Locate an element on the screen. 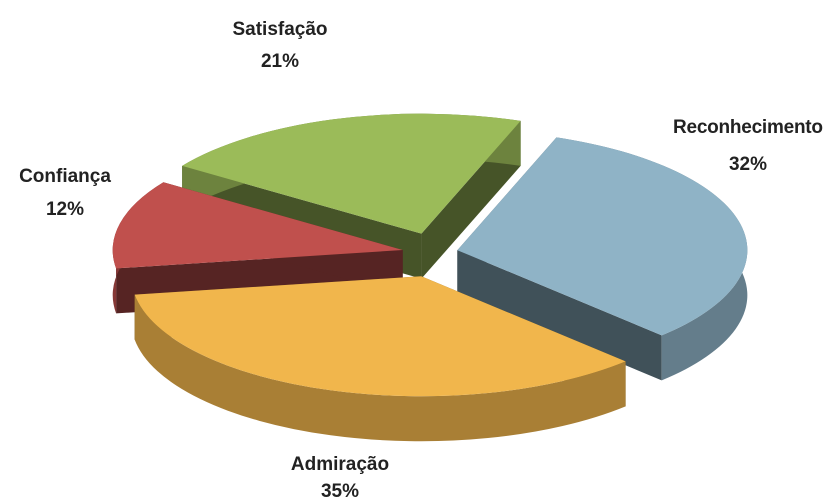 The width and height of the screenshot is (831, 499). slice-value-label: 35% is located at coordinates (340, 490).